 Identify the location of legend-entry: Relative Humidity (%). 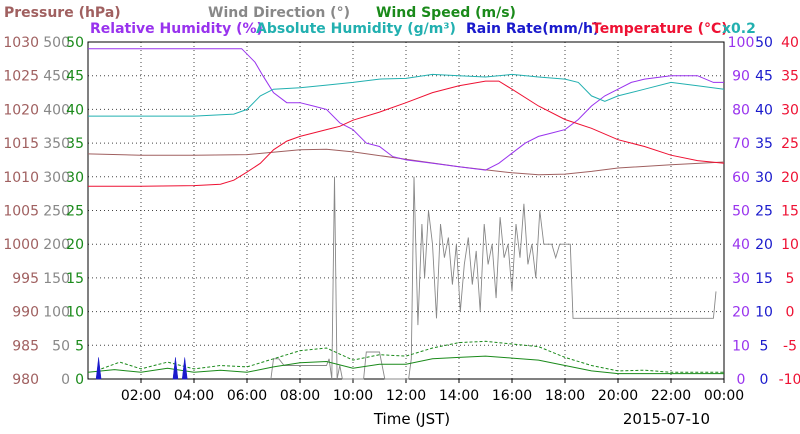
(176, 29).